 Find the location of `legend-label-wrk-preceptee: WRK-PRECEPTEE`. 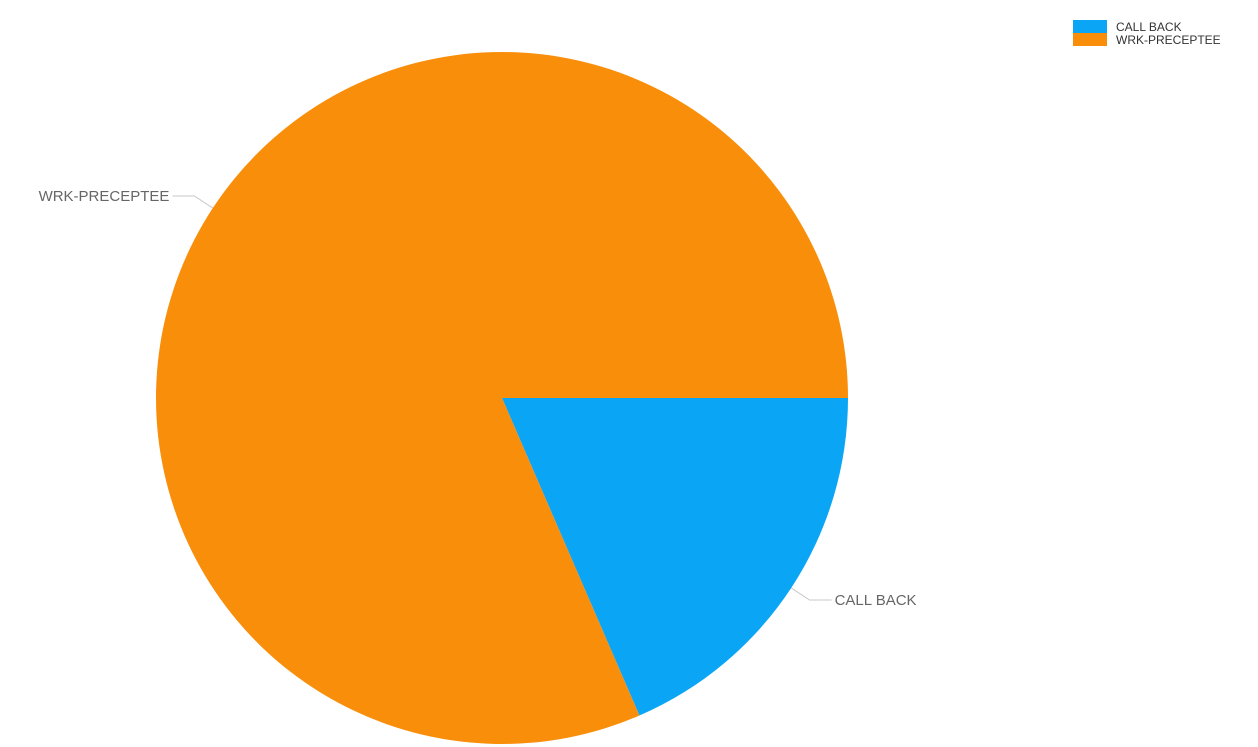

legend-label-wrk-preceptee: WRK-PRECEPTEE is located at coordinates (1168, 40).